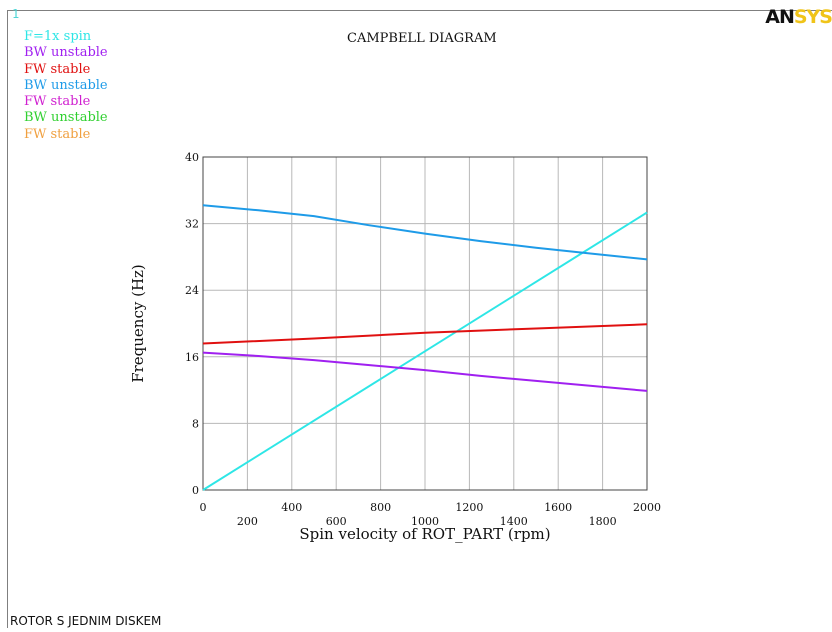  What do you see at coordinates (138, 323) in the screenshot?
I see `y-axis-label: Frequency (Hz)` at bounding box center [138, 323].